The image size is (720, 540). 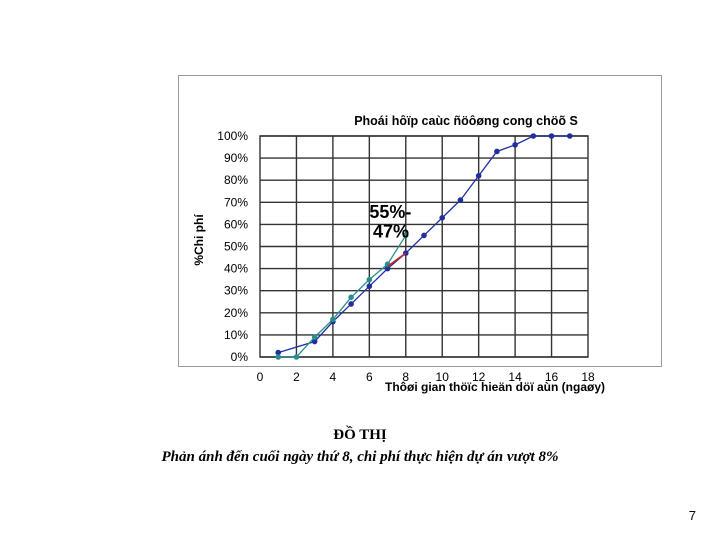 What do you see at coordinates (296, 377) in the screenshot?
I see `x-tick-label: 2` at bounding box center [296, 377].